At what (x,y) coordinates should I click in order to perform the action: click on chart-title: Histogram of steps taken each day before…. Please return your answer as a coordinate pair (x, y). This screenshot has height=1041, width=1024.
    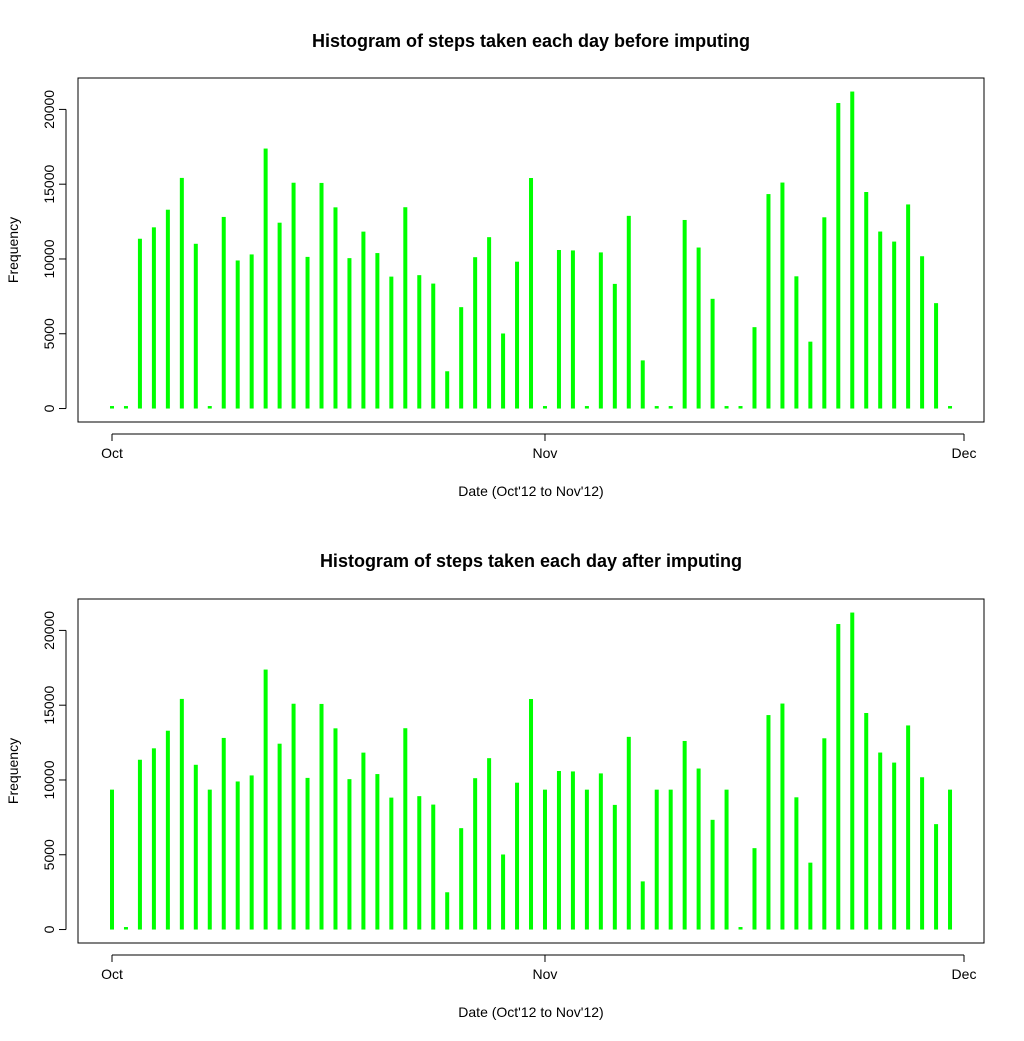
    Looking at the image, I should click on (531, 41).